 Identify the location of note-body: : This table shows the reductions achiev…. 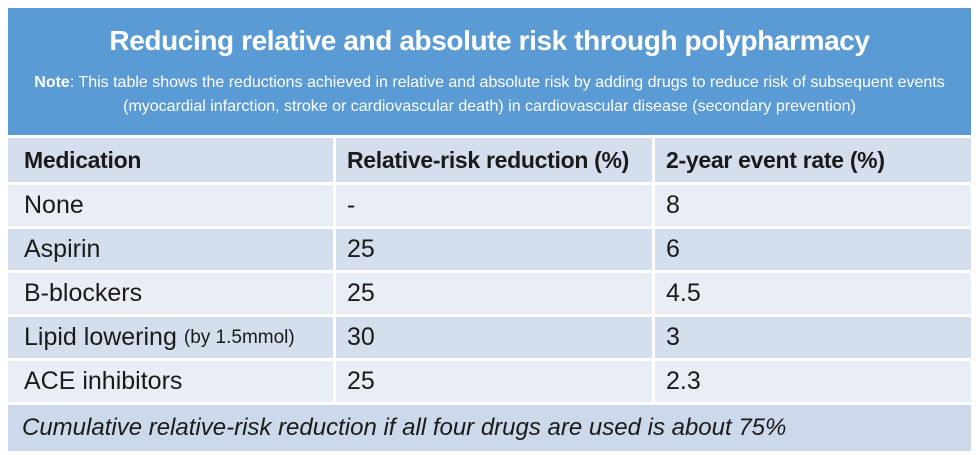
(507, 94).